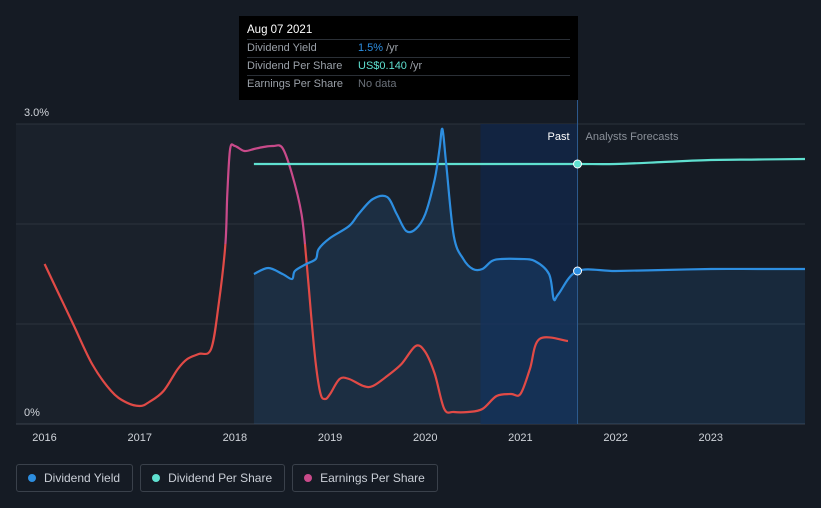 This screenshot has height=508, width=821. I want to click on x-tick-label: 2019, so click(330, 438).